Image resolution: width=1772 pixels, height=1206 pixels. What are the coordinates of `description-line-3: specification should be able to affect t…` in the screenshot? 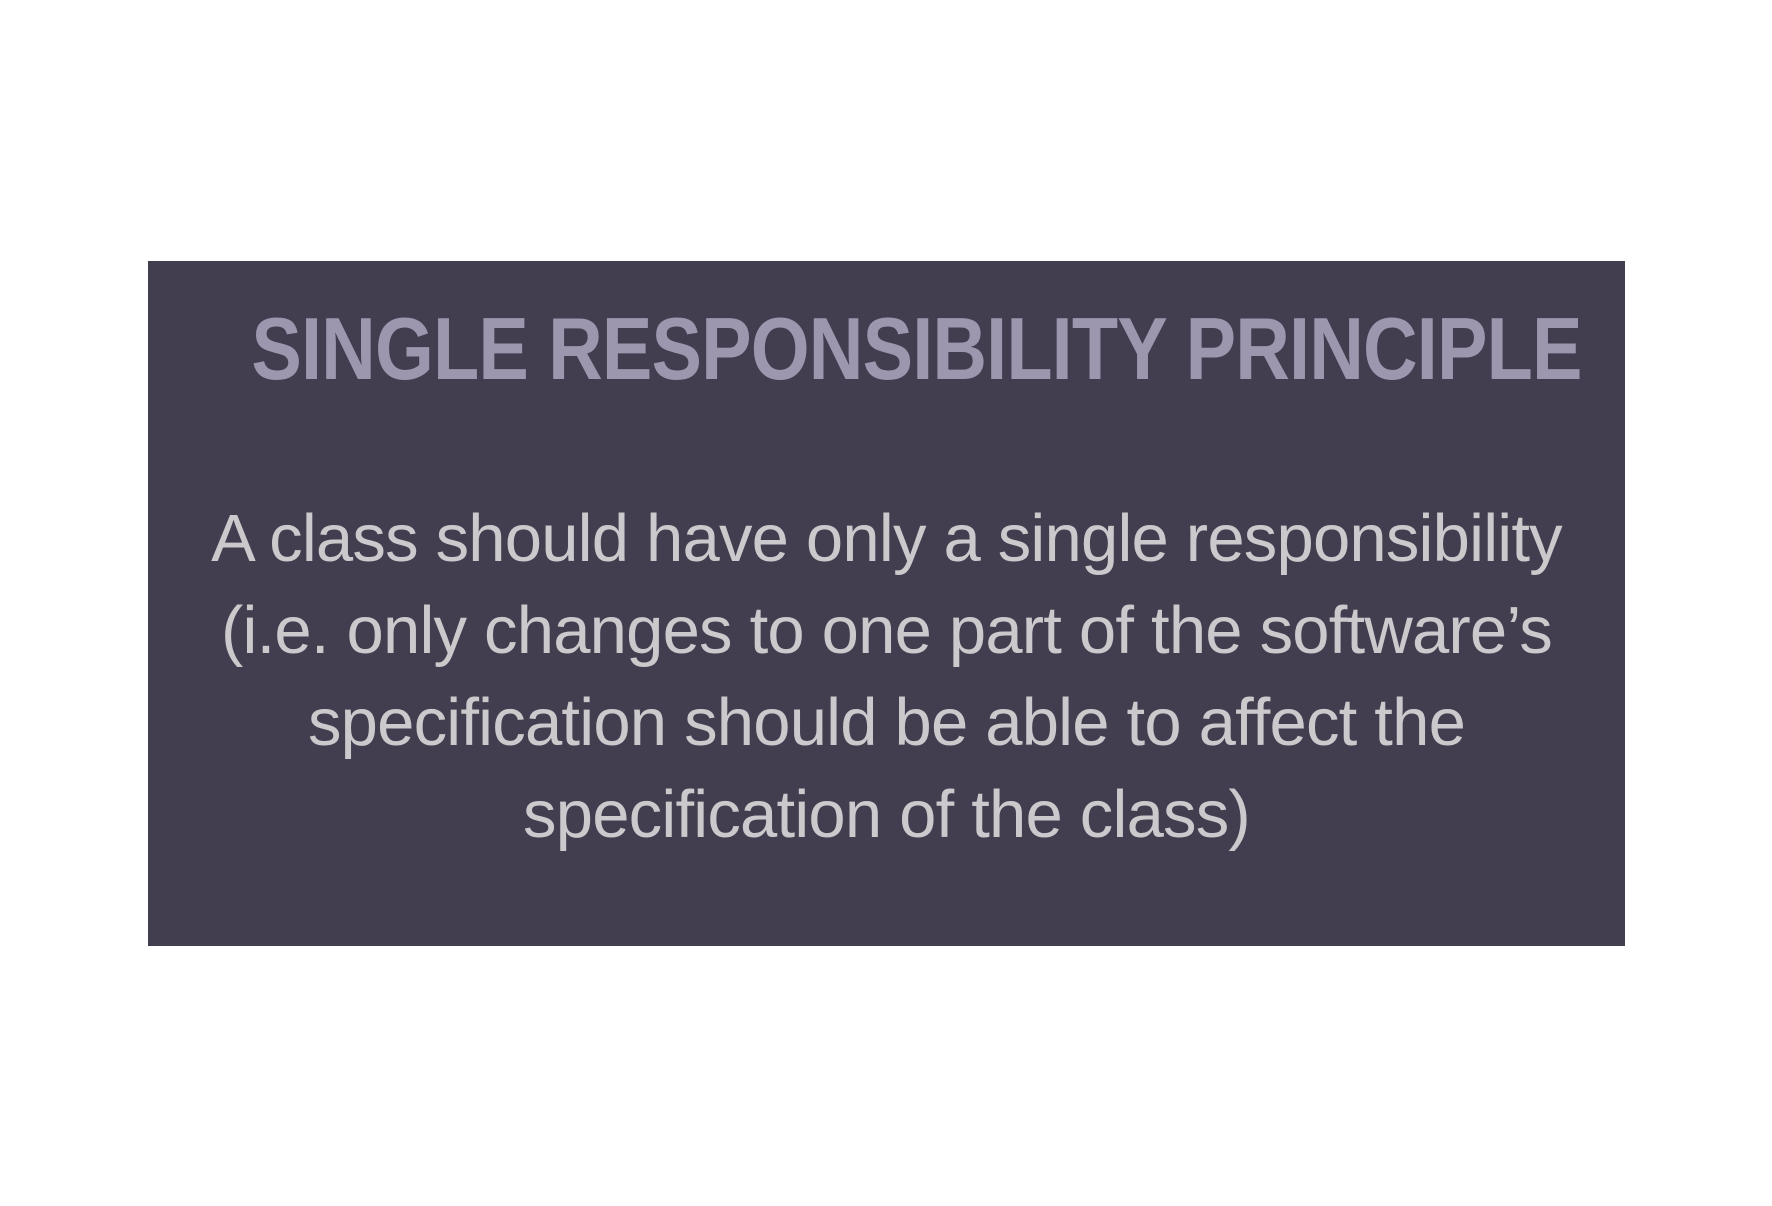 It's located at (886, 722).